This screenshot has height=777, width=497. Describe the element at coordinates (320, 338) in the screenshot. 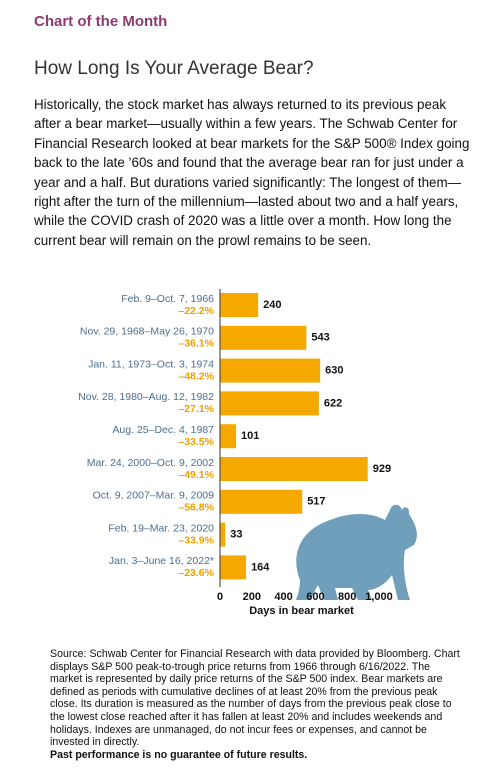

I see `data-label: 543` at that location.